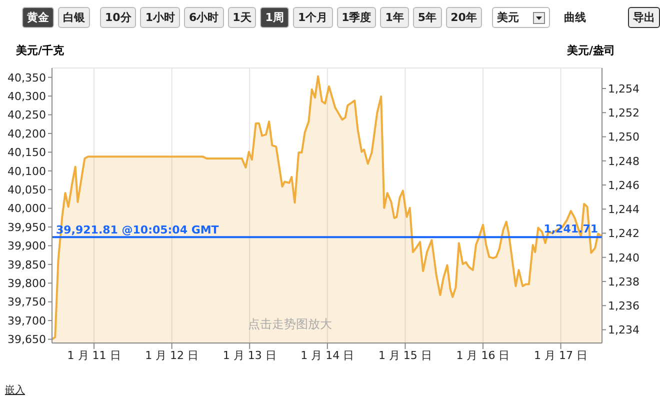  Describe the element at coordinates (427, 17) in the screenshot. I see `text: 5年` at that location.